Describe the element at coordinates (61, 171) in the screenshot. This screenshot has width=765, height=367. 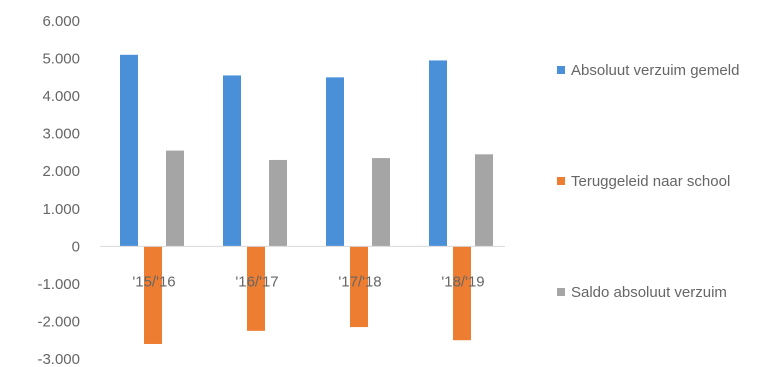
I see `y-tick-label: 2.000` at that location.